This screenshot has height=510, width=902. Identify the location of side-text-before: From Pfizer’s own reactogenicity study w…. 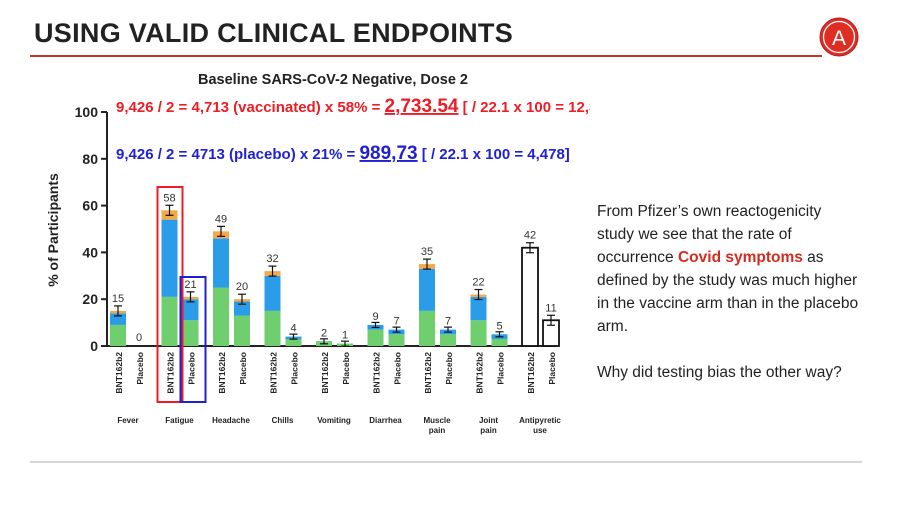
(709, 234).